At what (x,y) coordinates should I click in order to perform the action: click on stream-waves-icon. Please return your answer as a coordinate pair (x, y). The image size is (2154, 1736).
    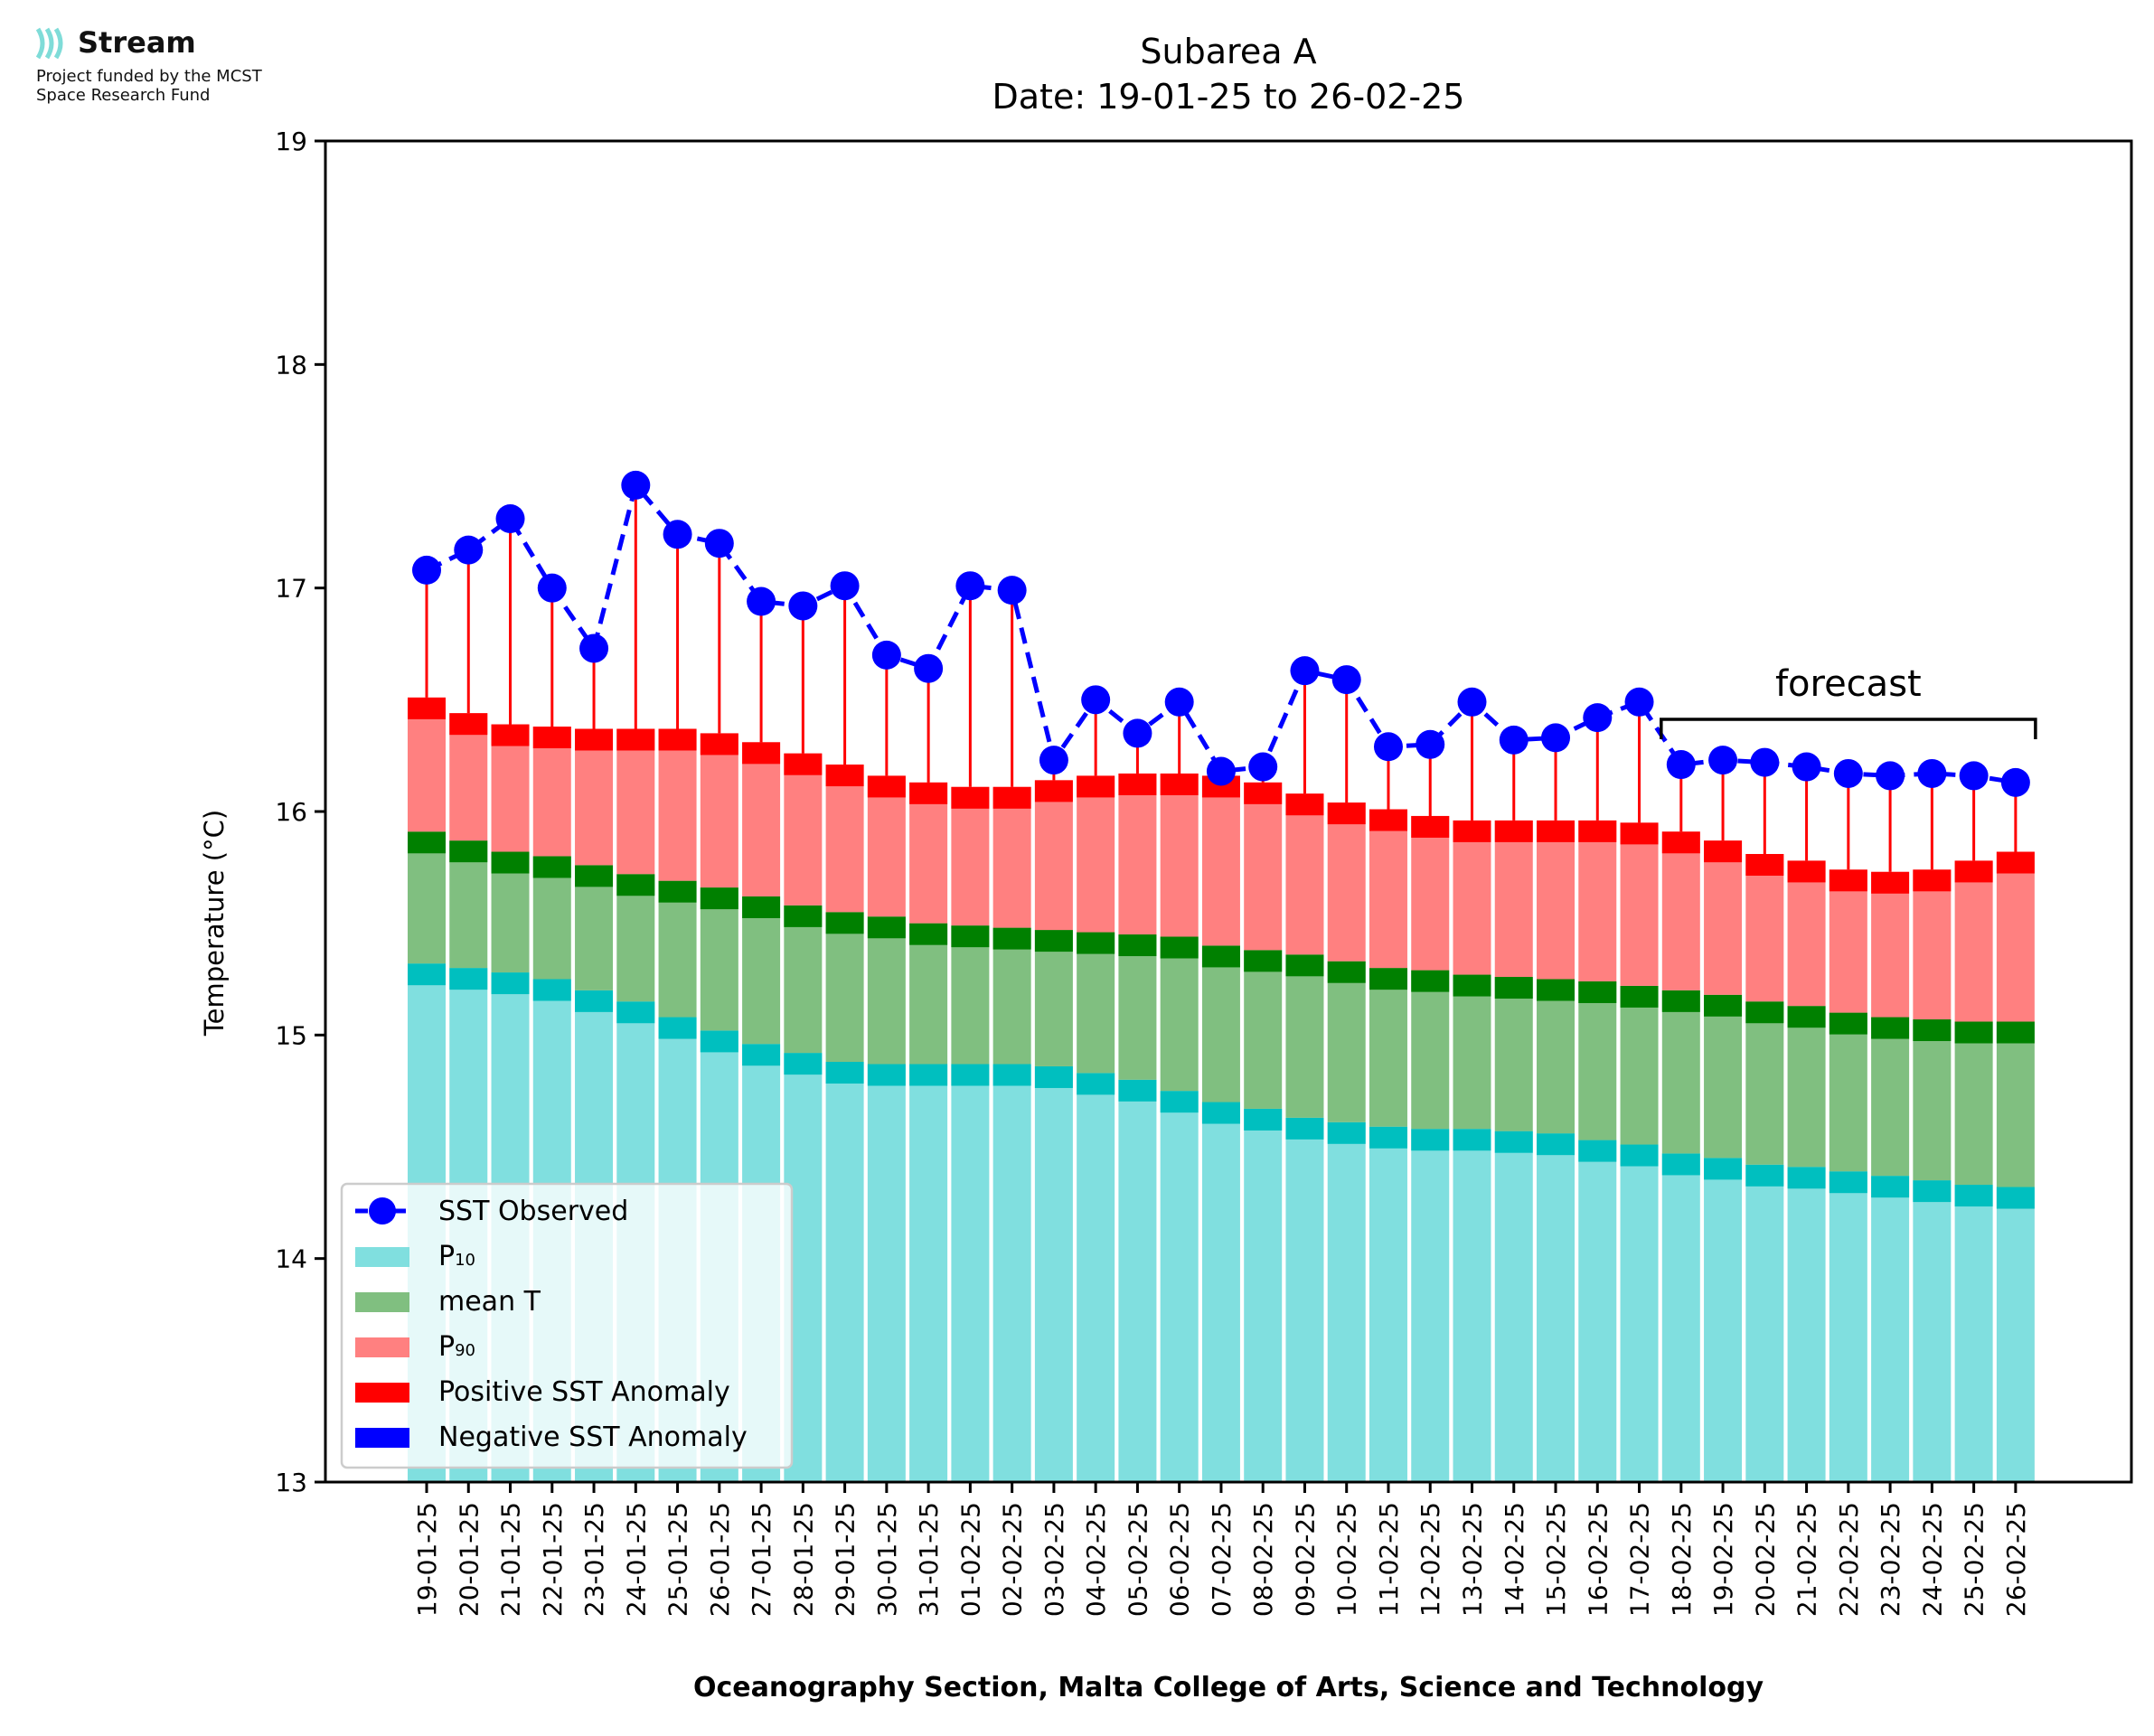
    Looking at the image, I should click on (49, 43).